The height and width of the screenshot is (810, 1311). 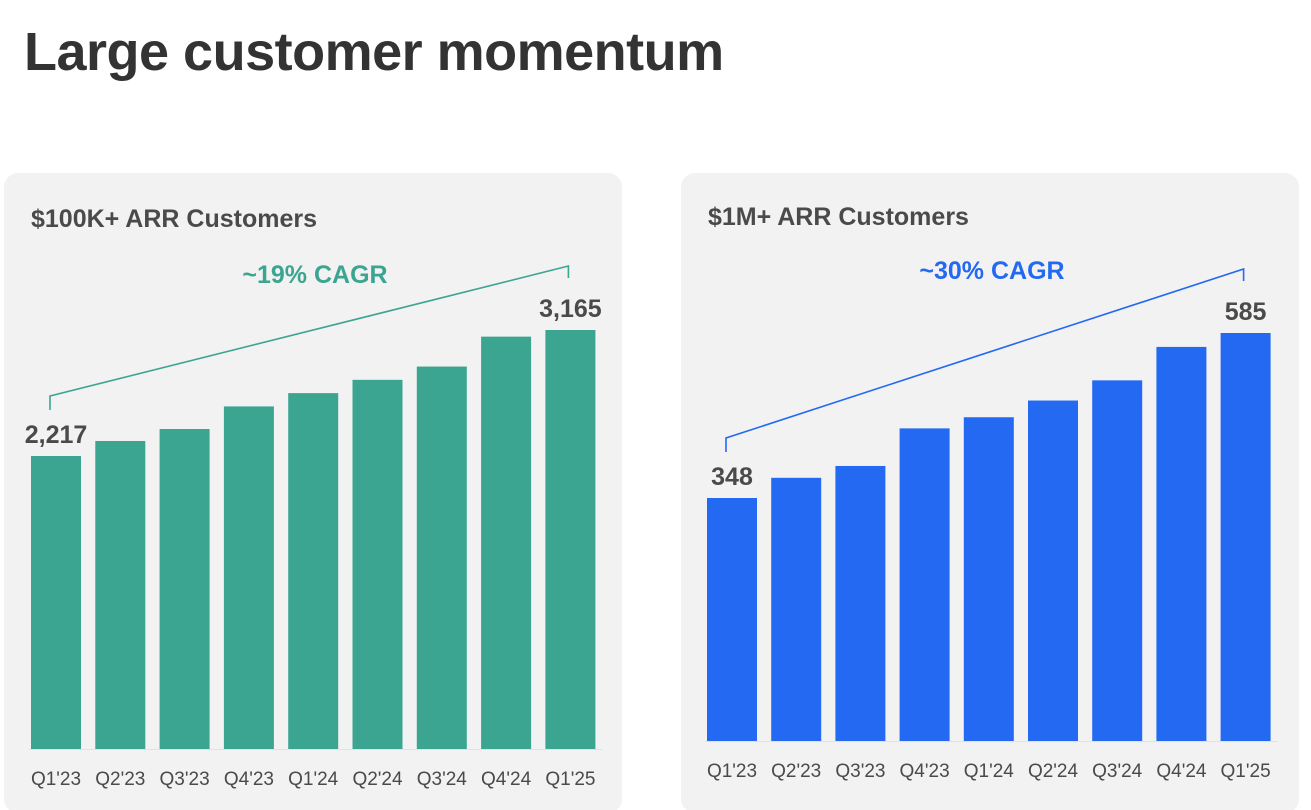 I want to click on cagr-annotation: ~19% CAGR, so click(x=314, y=275).